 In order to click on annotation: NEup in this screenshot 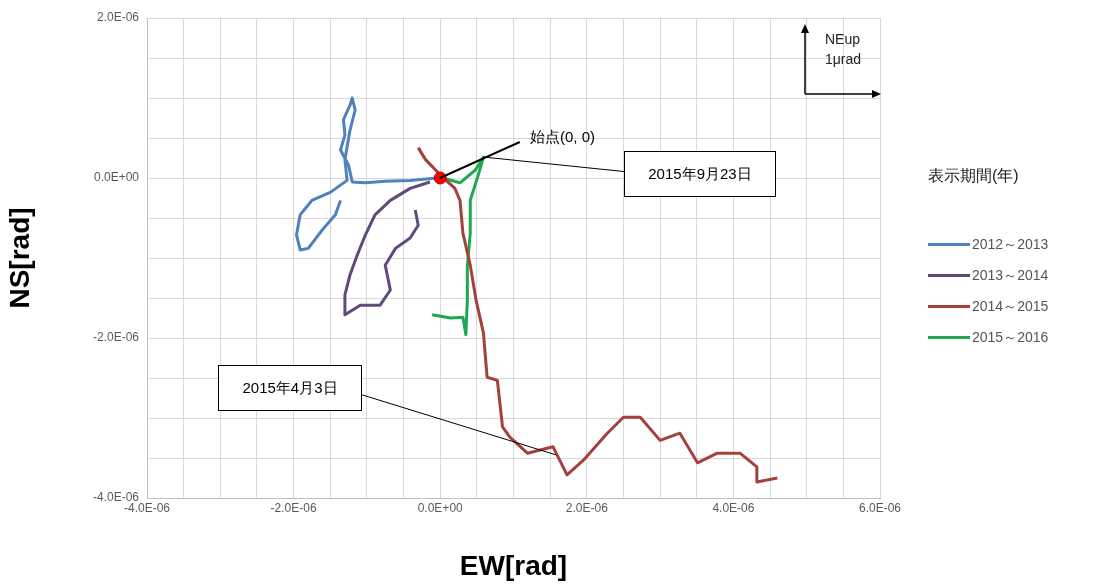, I will do `click(843, 39)`.